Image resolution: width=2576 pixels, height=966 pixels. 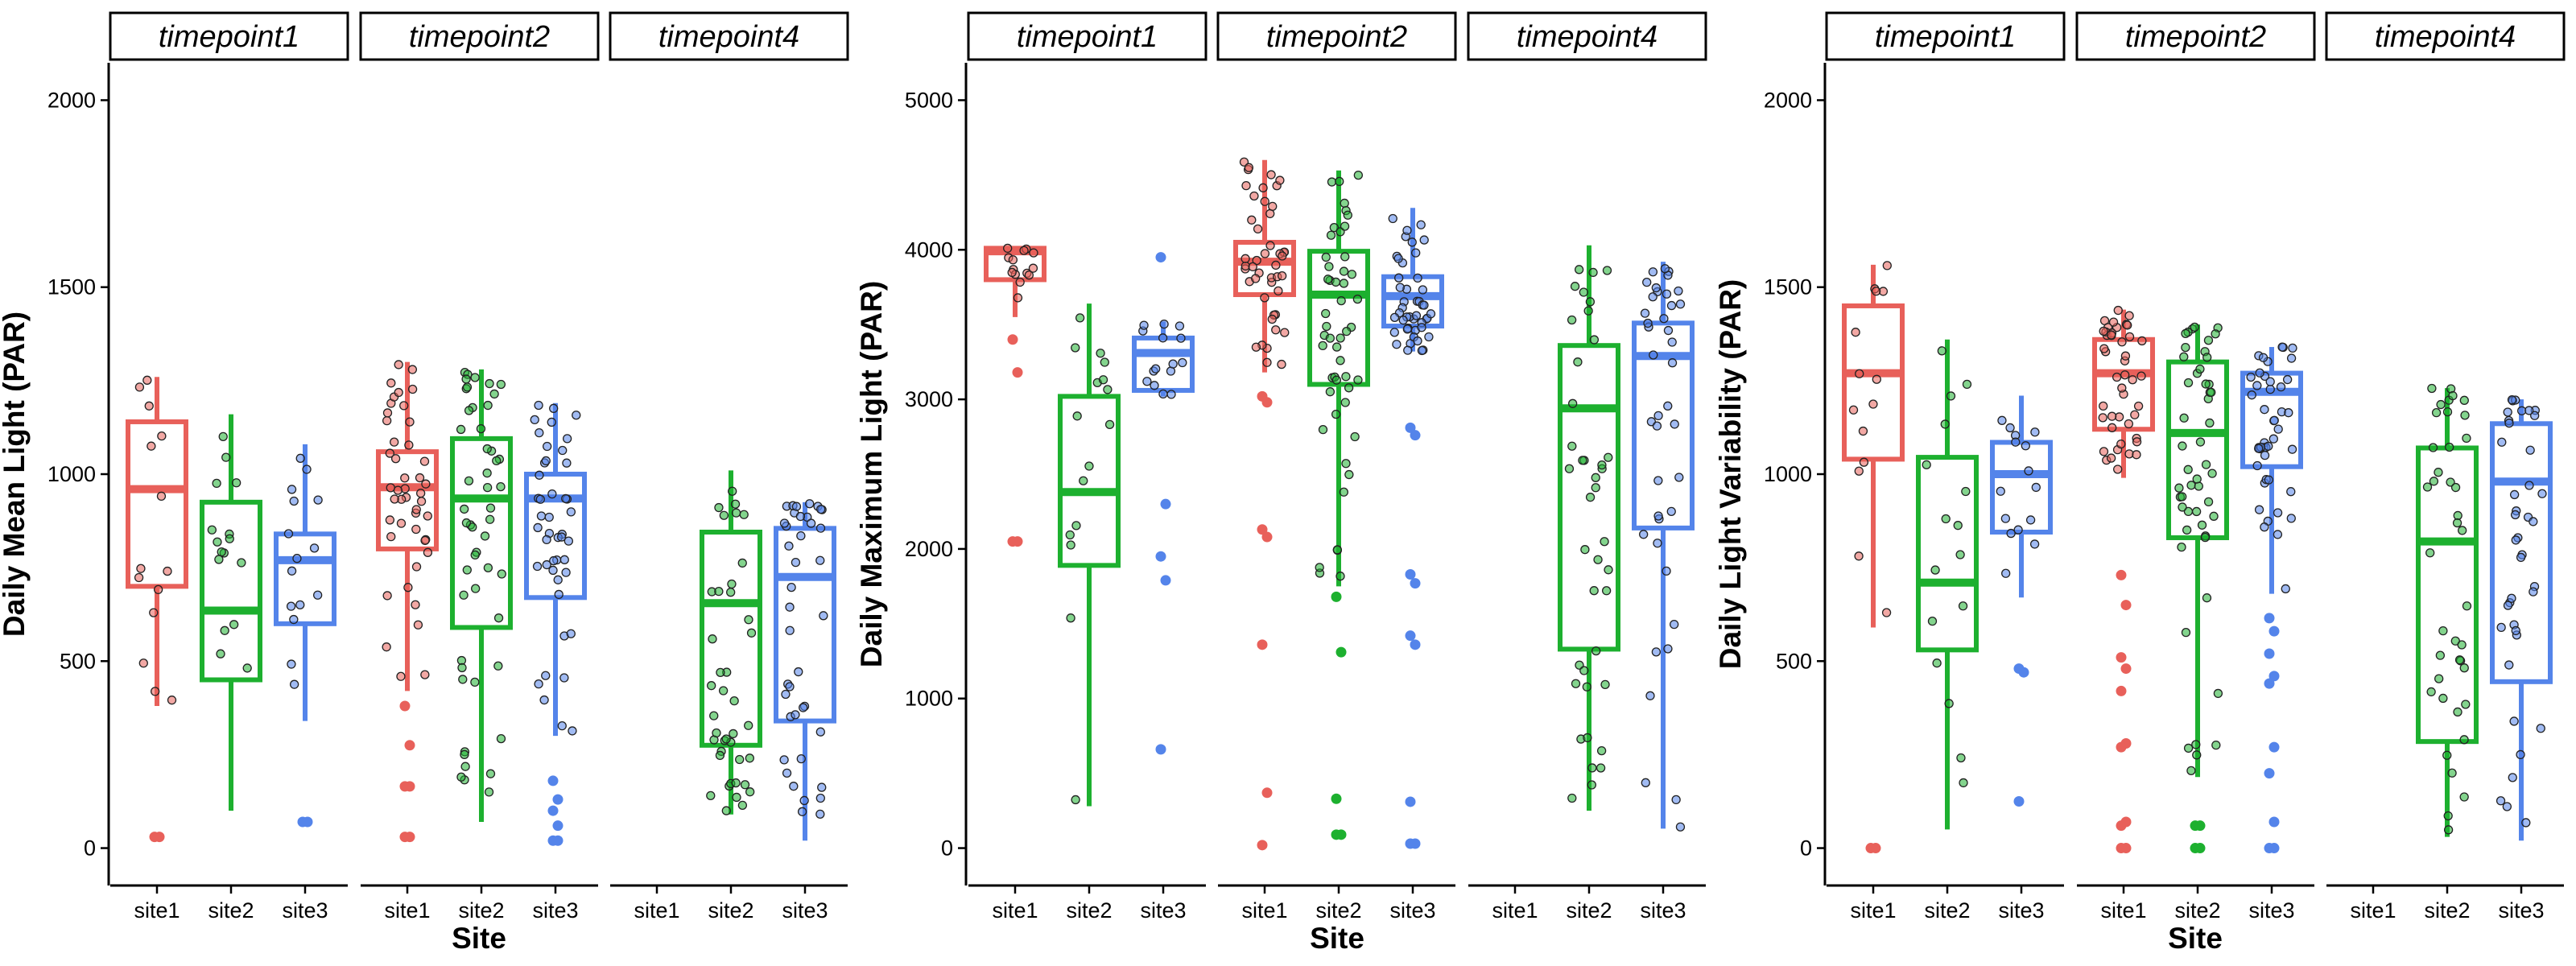 What do you see at coordinates (1015, 910) in the screenshot?
I see `x-tick-label: site1` at bounding box center [1015, 910].